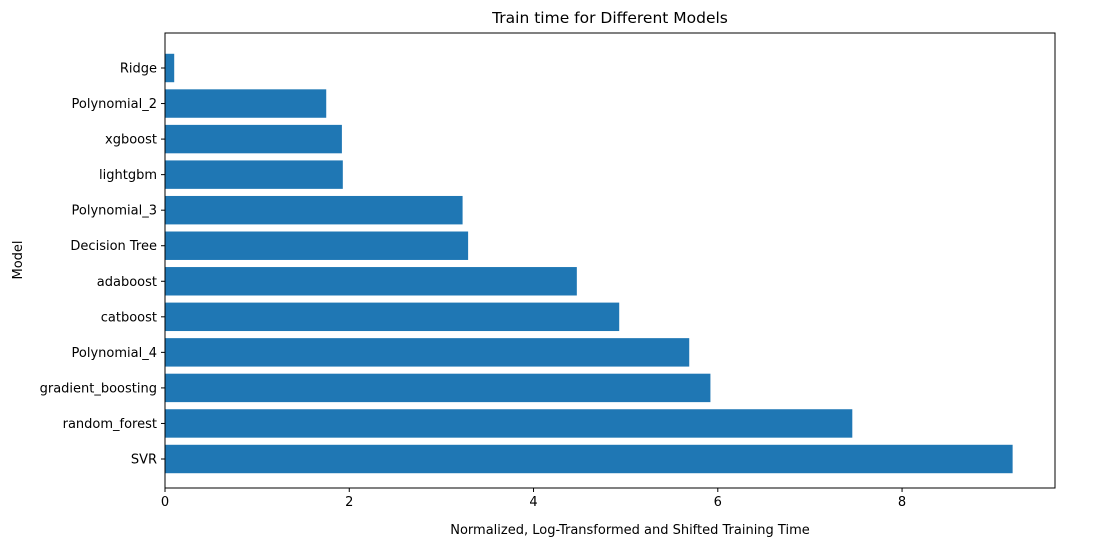  What do you see at coordinates (113, 246) in the screenshot?
I see `y-tick-label: Decision Tree` at bounding box center [113, 246].